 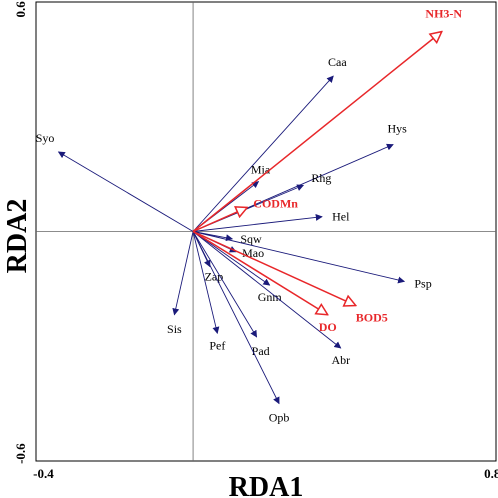 I want to click on species-vector-abr, so click(x=267, y=290).